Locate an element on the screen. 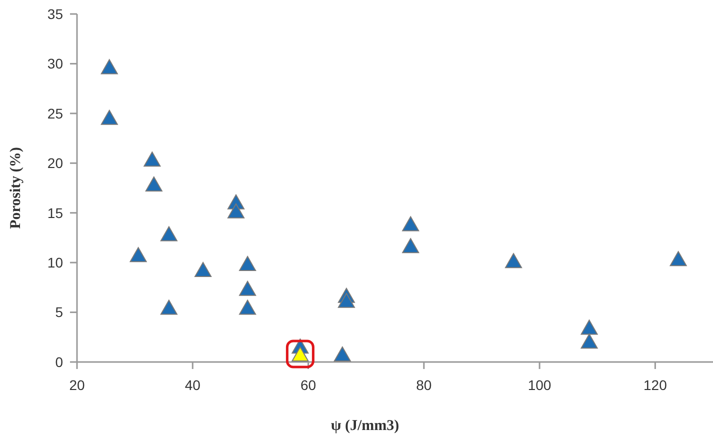 This screenshot has height=436, width=713. y-axis-title: Porosity (%) is located at coordinates (16, 188).